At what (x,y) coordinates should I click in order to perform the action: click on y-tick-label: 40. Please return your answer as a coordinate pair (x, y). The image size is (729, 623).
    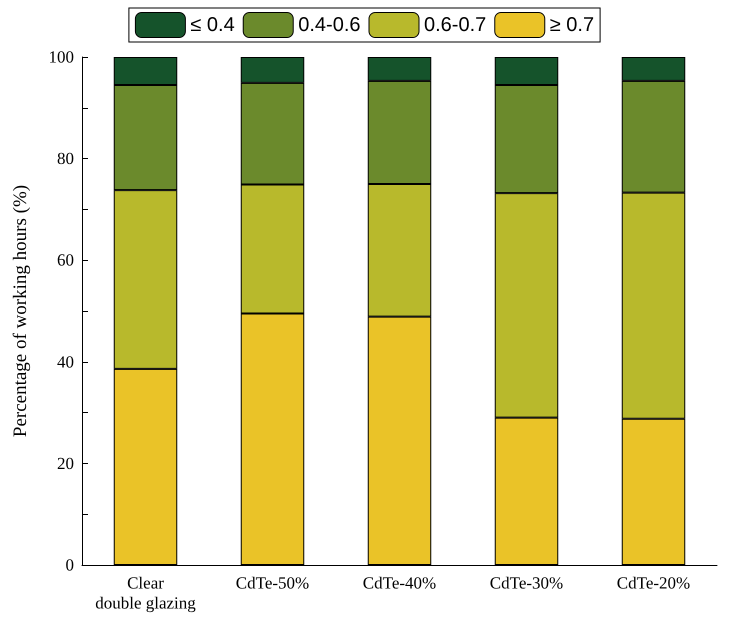
    Looking at the image, I should click on (65, 362).